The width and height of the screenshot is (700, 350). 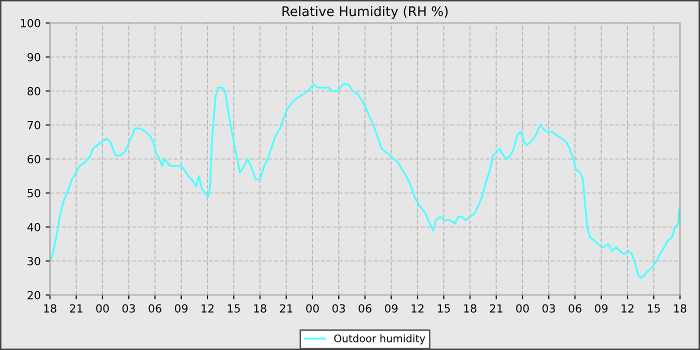 I want to click on y-tick-label: 50, so click(x=34, y=193).